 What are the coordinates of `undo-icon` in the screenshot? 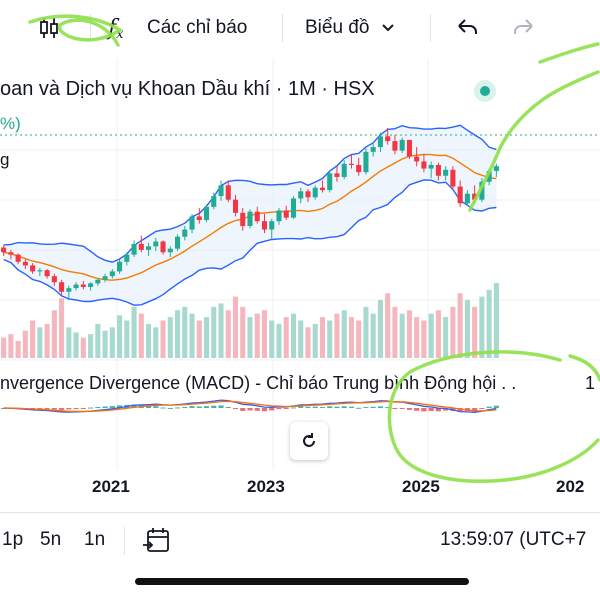 It's located at (467, 28).